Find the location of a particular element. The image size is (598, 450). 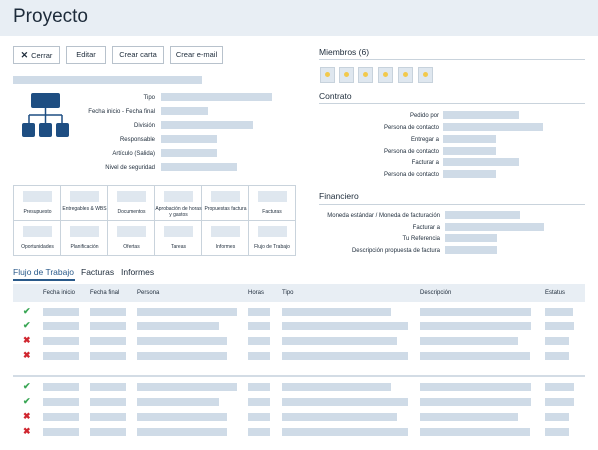

module-label: Propuestas factura is located at coordinates (225, 209).